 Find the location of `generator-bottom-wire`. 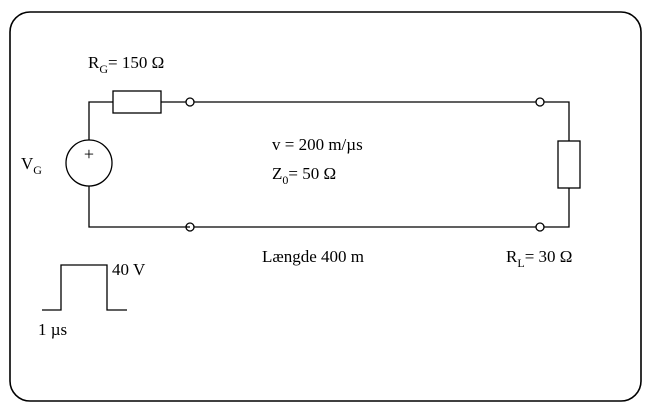

generator-bottom-wire is located at coordinates (139, 207).